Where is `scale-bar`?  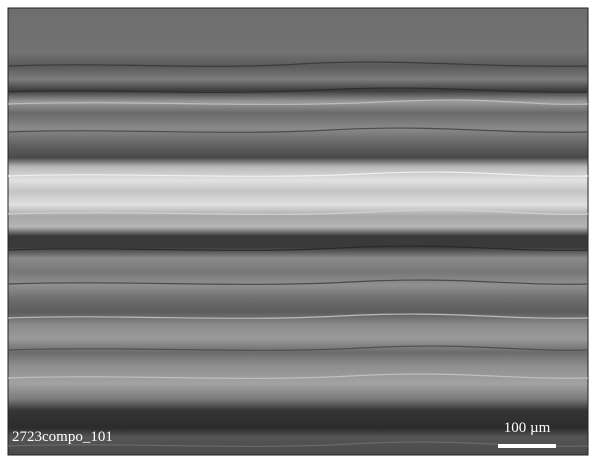 scale-bar is located at coordinates (527, 446).